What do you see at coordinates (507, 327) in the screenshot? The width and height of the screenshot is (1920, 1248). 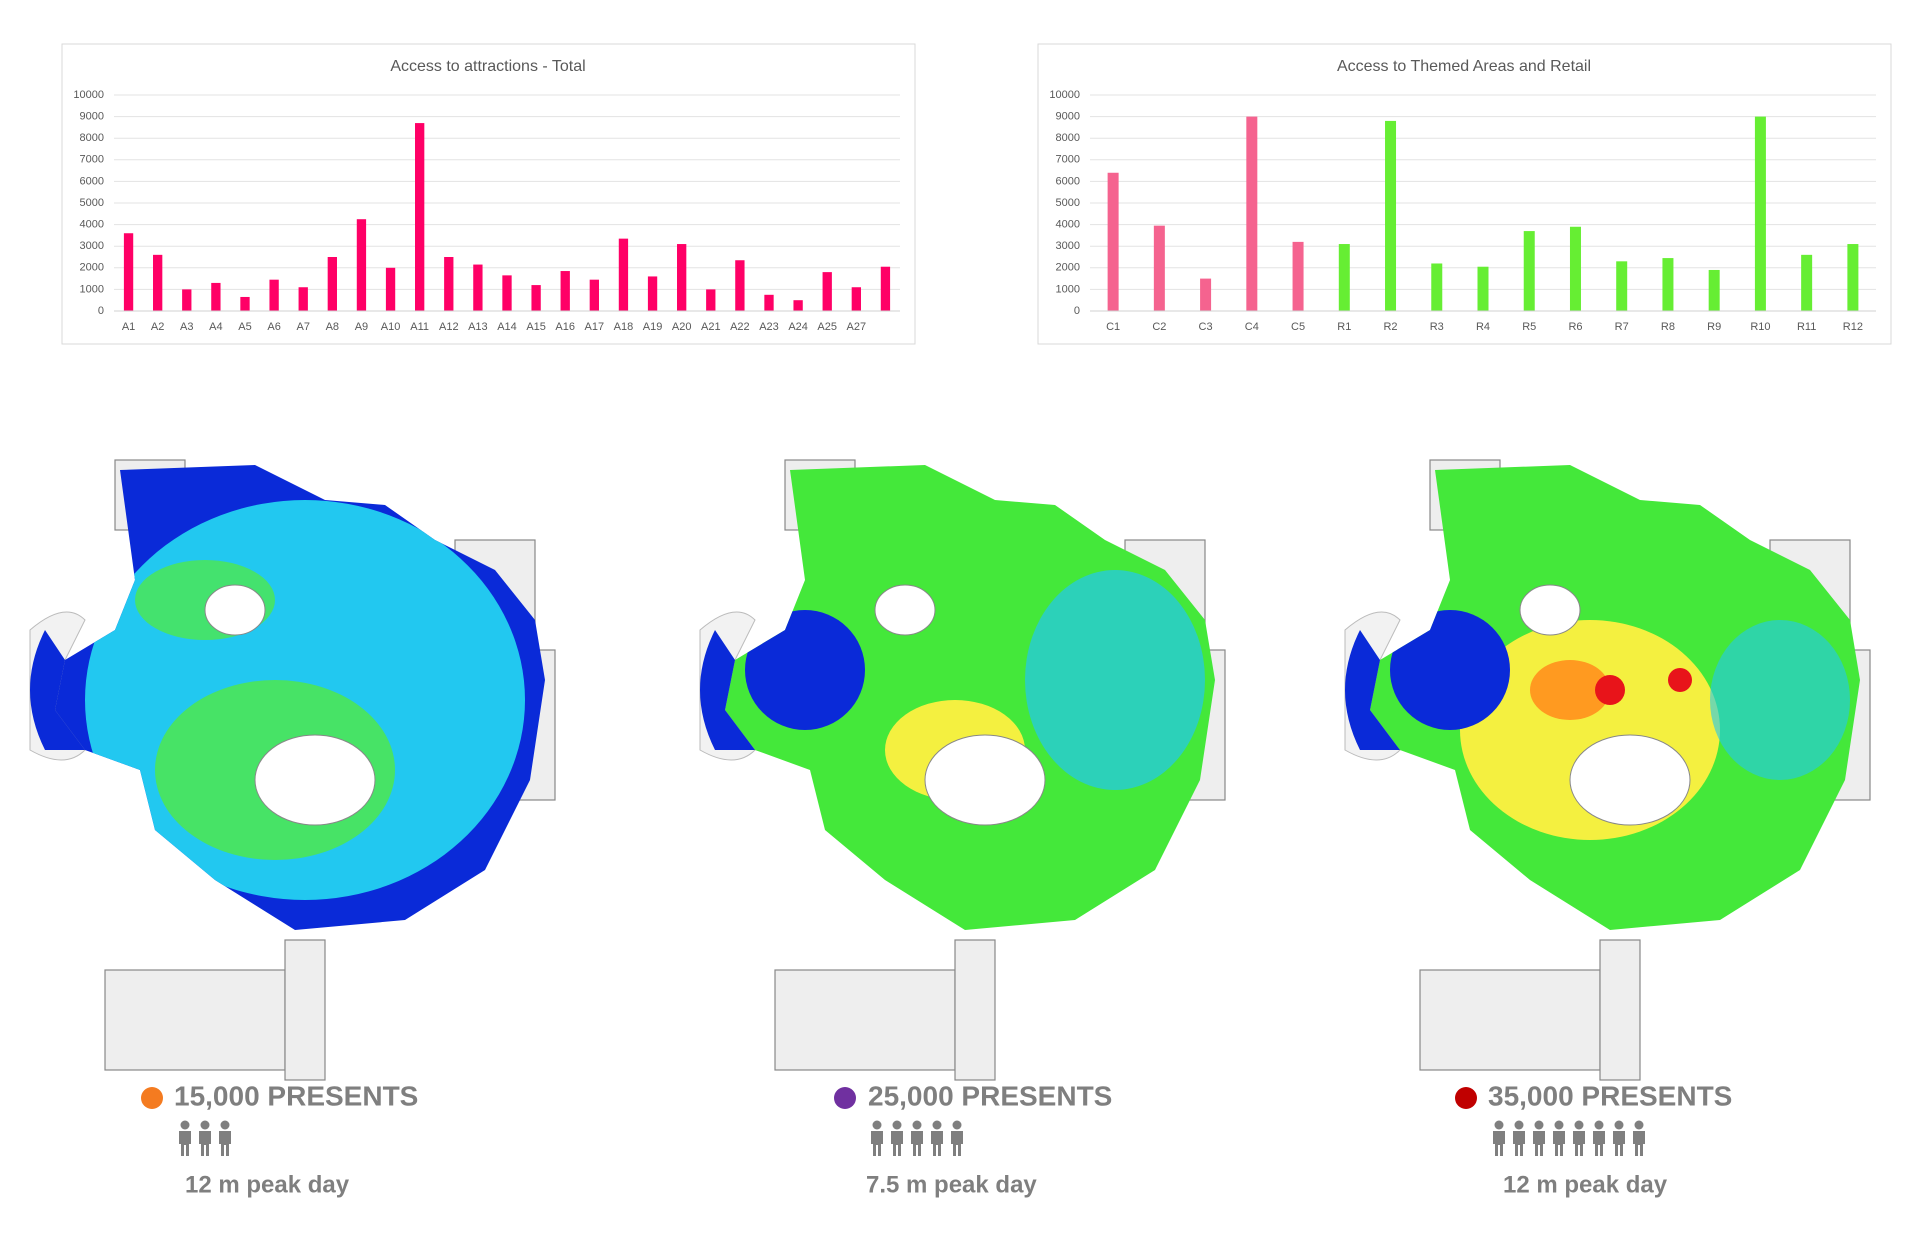 I see `x-tick-label: A14` at bounding box center [507, 327].